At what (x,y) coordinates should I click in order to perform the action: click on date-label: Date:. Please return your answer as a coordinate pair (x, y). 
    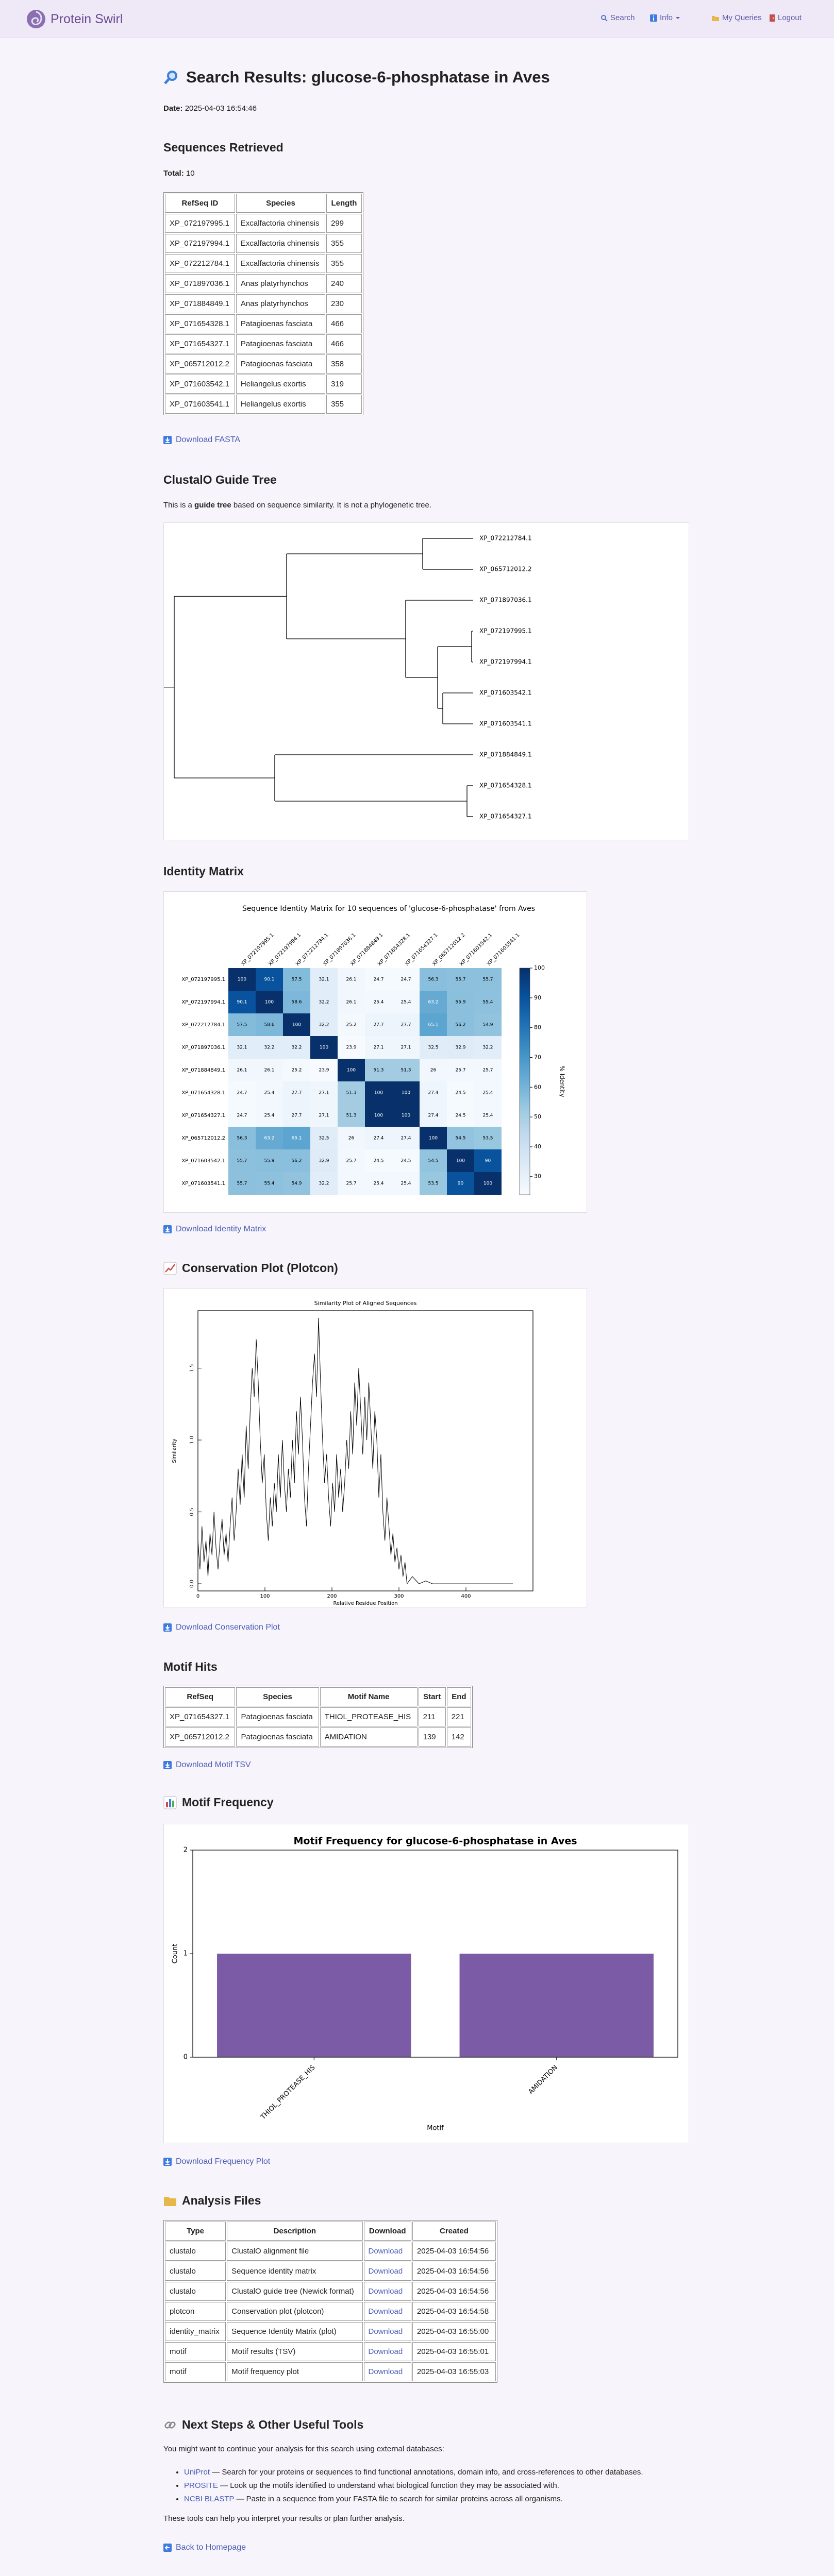
    Looking at the image, I should click on (173, 108).